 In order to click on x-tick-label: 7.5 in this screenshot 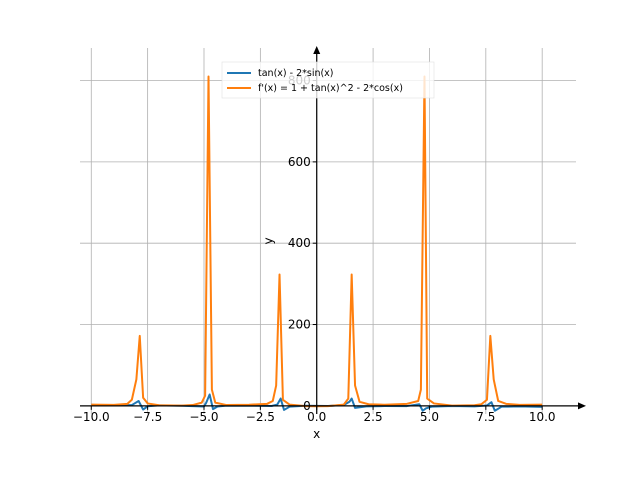, I will do `click(485, 417)`.